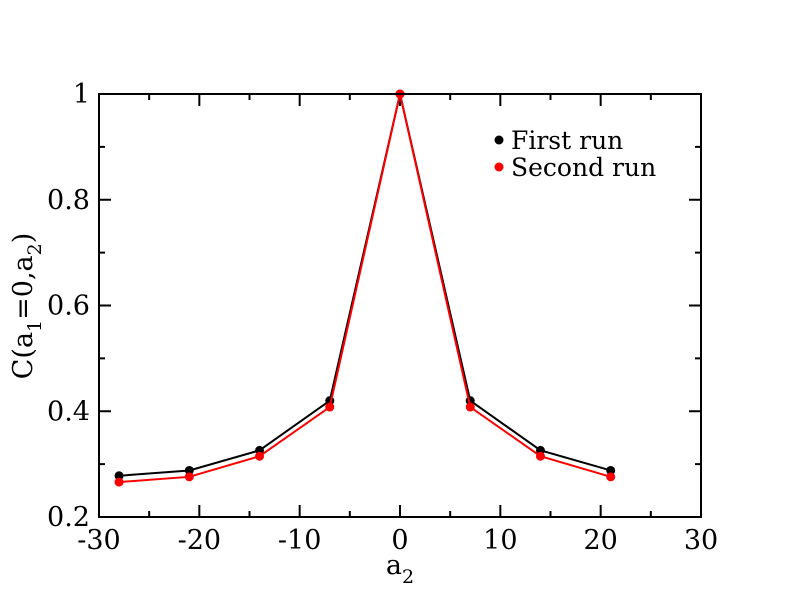 The height and width of the screenshot is (610, 792). I want to click on legend: First run Second run, so click(575, 154).